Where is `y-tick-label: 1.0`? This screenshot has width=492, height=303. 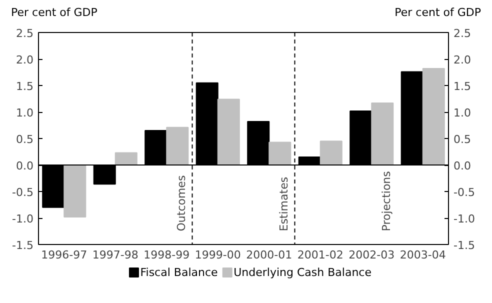 y-tick-label: 1.0 is located at coordinates (25, 113).